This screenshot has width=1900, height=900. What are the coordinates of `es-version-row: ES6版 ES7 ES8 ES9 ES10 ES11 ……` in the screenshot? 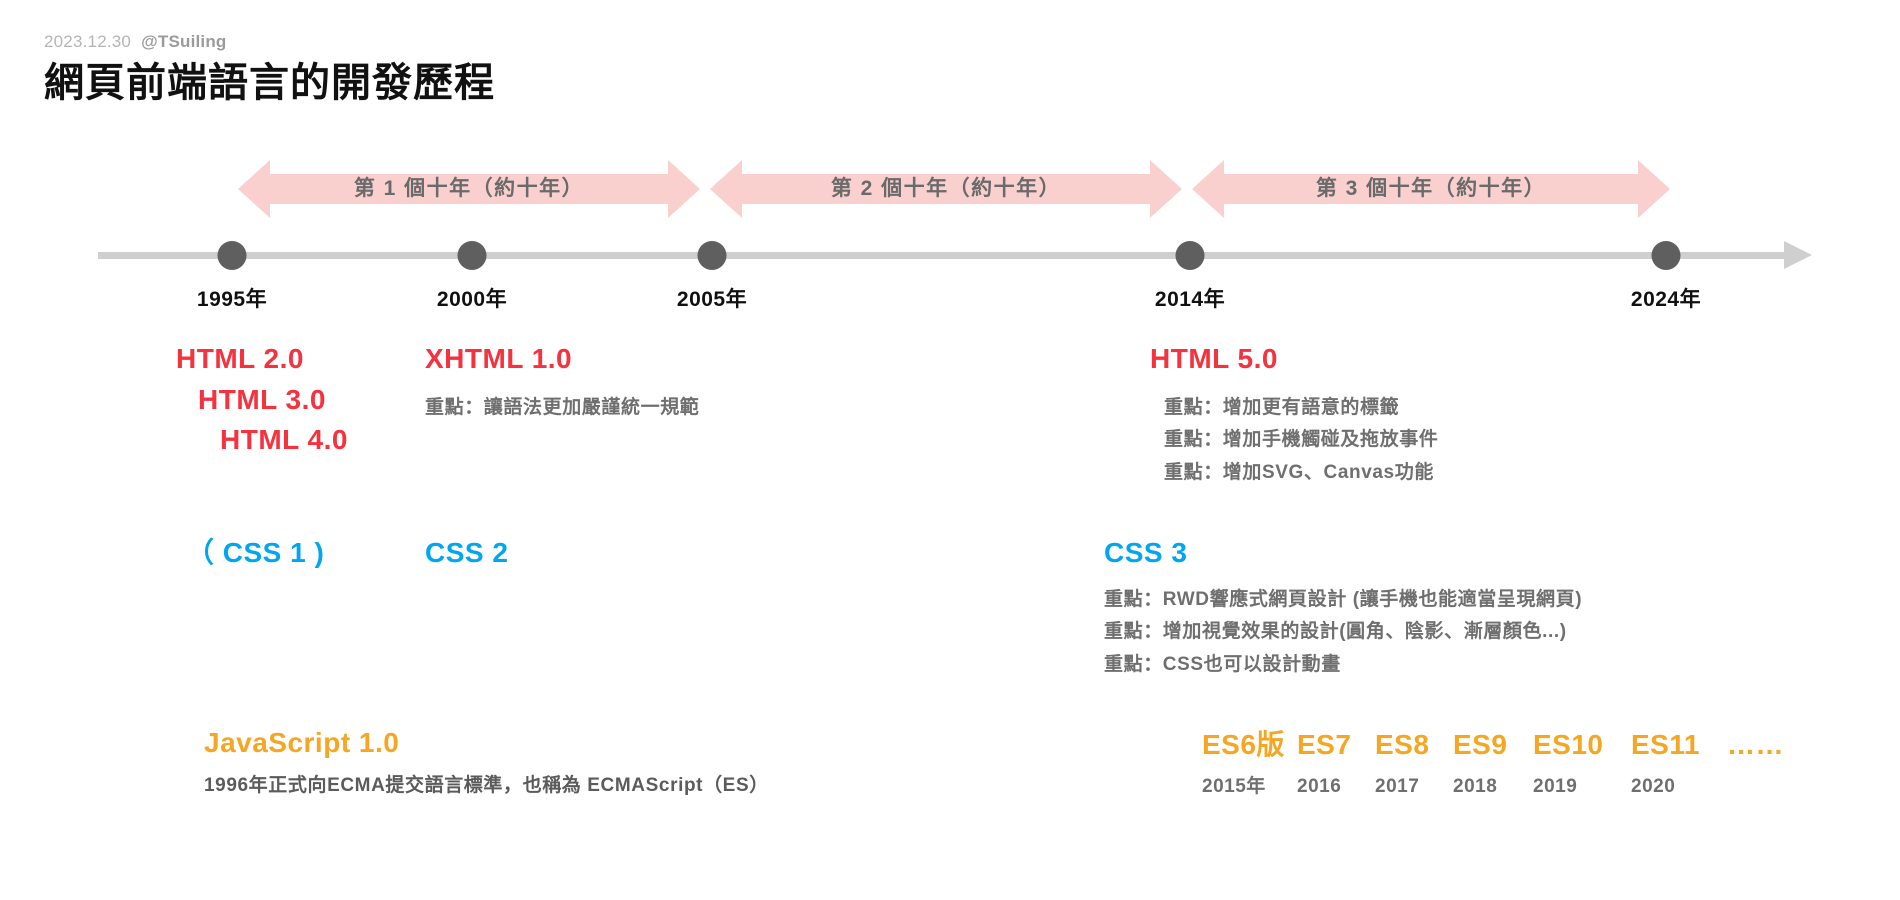 It's located at (1493, 743).